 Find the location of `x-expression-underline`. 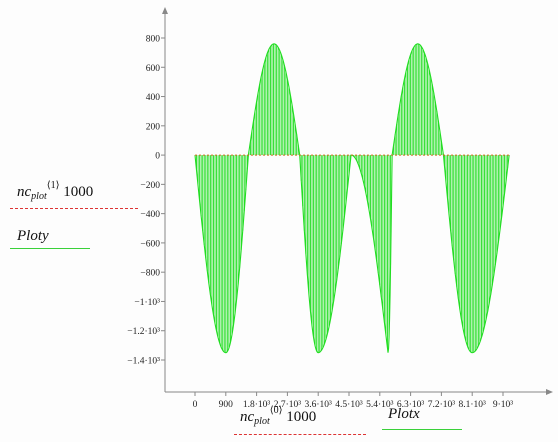

x-expression-underline is located at coordinates (300, 434).